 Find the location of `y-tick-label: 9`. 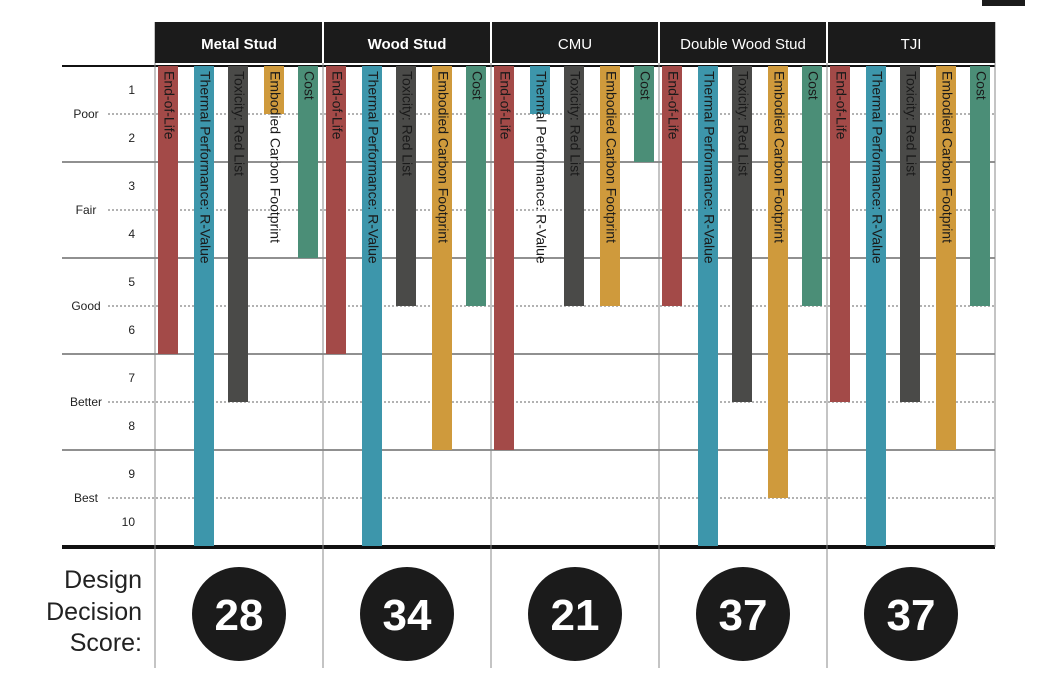

y-tick-label: 9 is located at coordinates (131, 474).